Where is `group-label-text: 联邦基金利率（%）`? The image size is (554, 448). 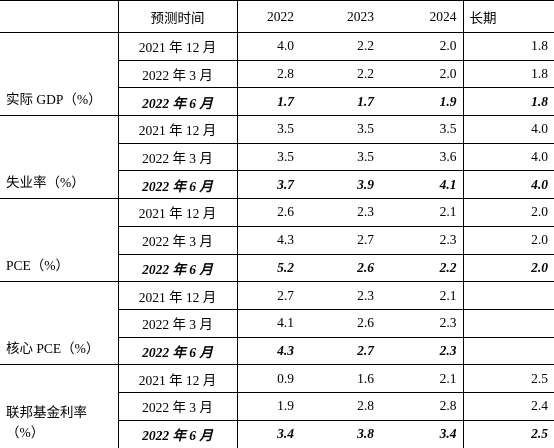 group-label-text: 联邦基金利率（%） is located at coordinates (46, 422).